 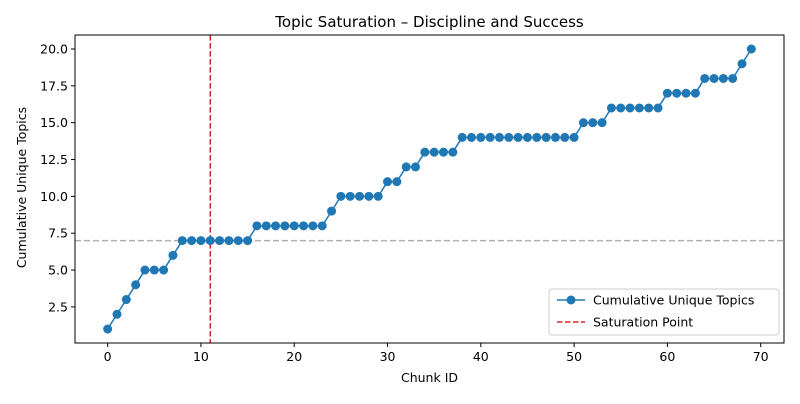 I want to click on y-tick-label: 20.0, so click(x=54, y=49).